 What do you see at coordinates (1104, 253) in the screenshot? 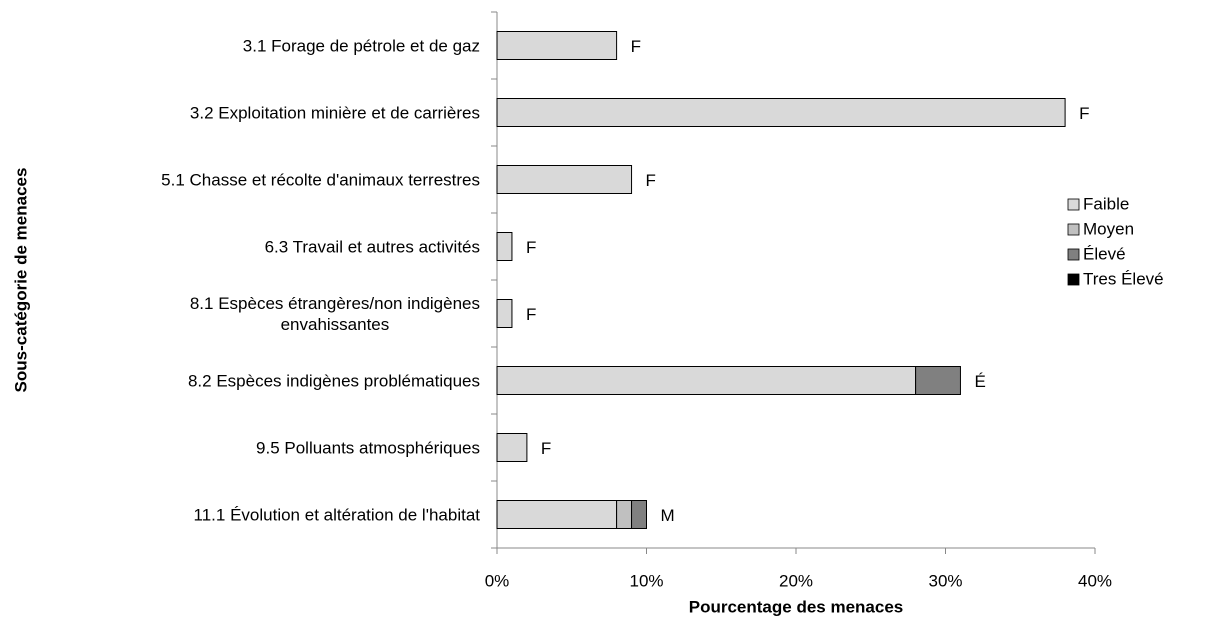
I see `legend-label: Élevé` at bounding box center [1104, 253].